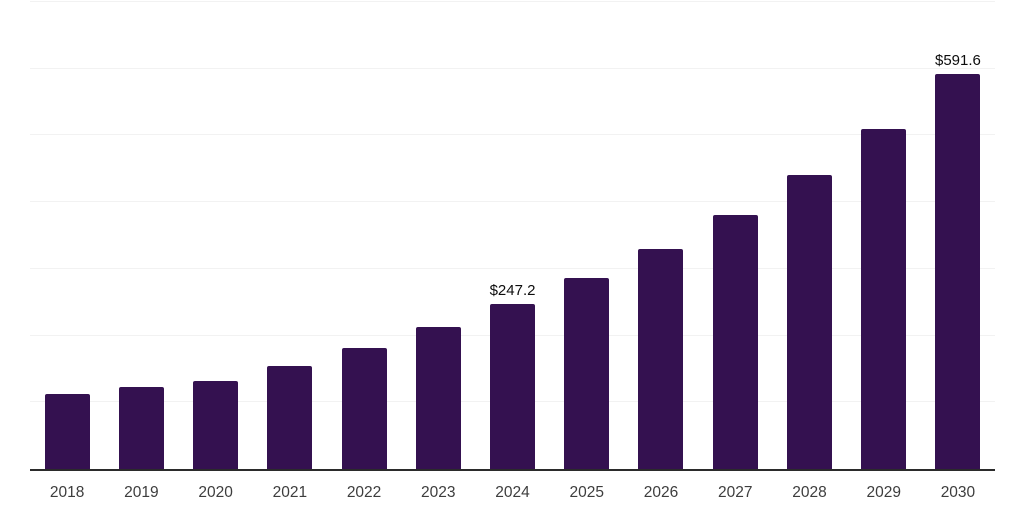  What do you see at coordinates (512, 291) in the screenshot?
I see `data-label-2024: $247.2` at bounding box center [512, 291].